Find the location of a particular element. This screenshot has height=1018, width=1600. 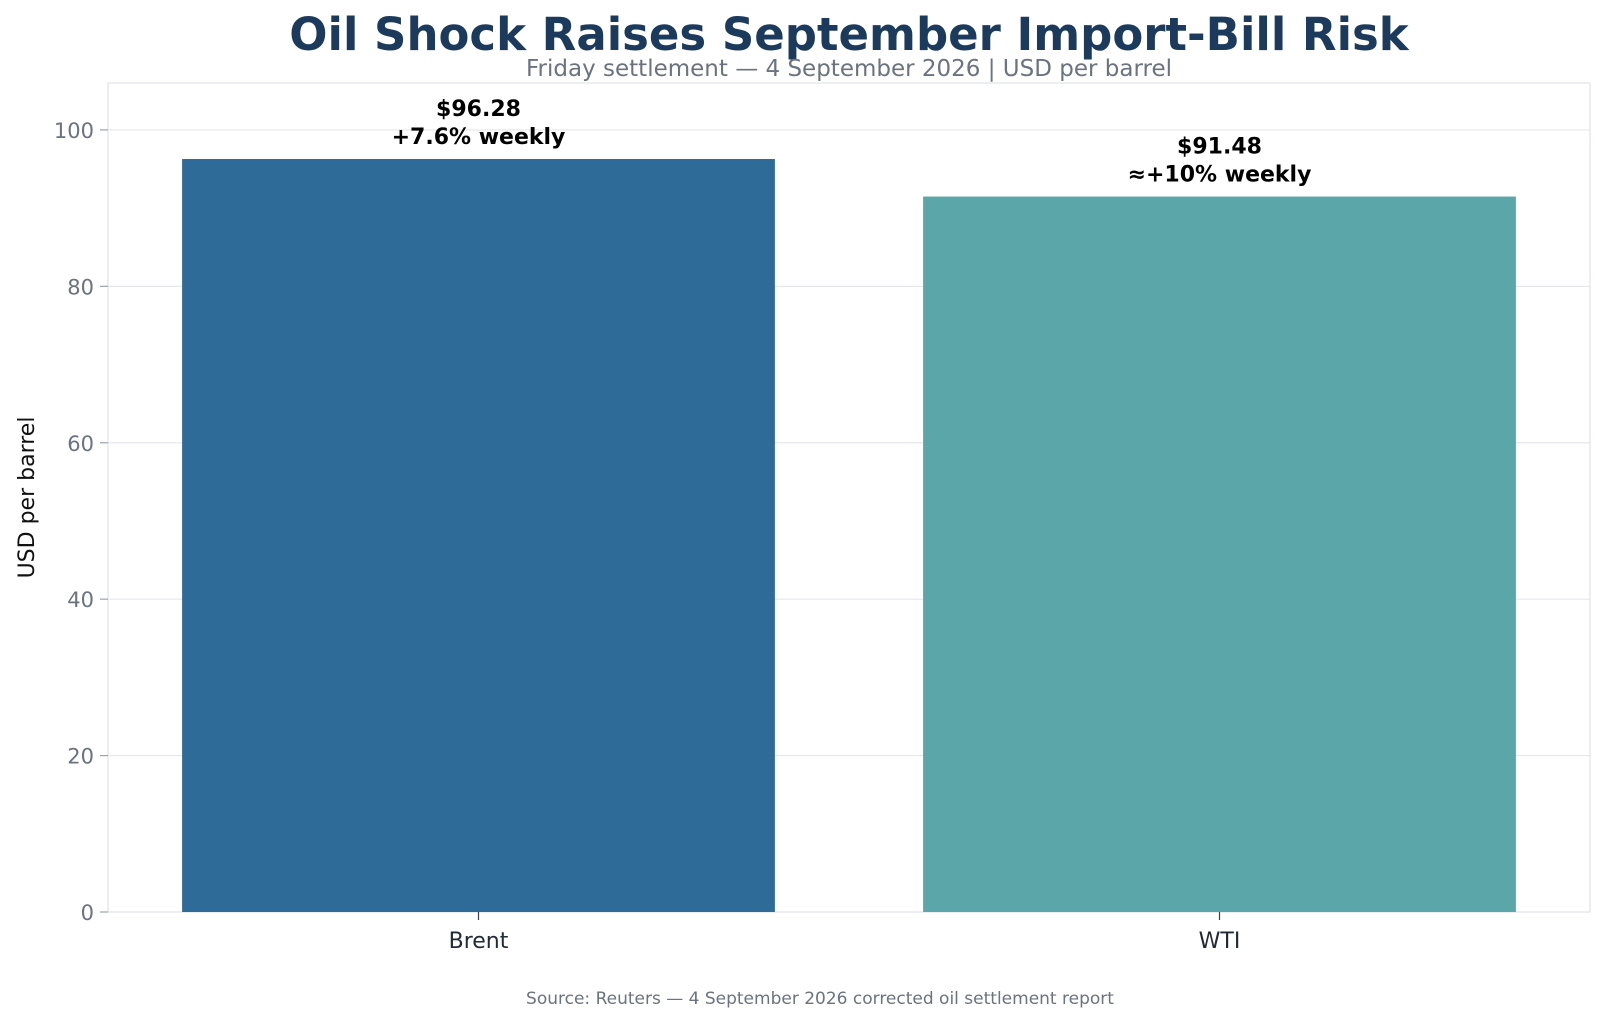

data-label-change: +7.6% weekly is located at coordinates (479, 137).